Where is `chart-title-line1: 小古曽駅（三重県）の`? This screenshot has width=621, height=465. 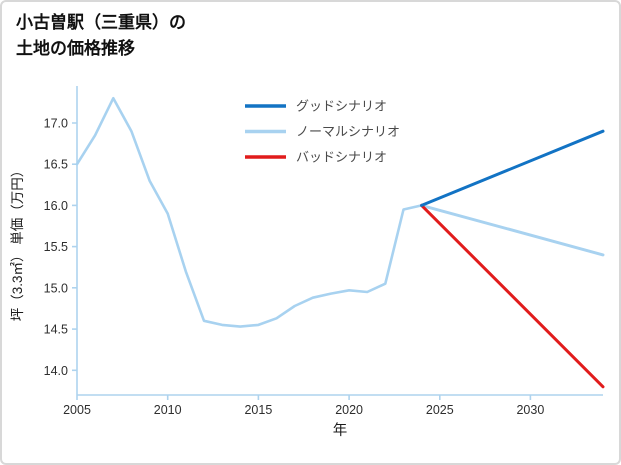
chart-title-line1: 小古曽駅（三重県）の is located at coordinates (101, 22).